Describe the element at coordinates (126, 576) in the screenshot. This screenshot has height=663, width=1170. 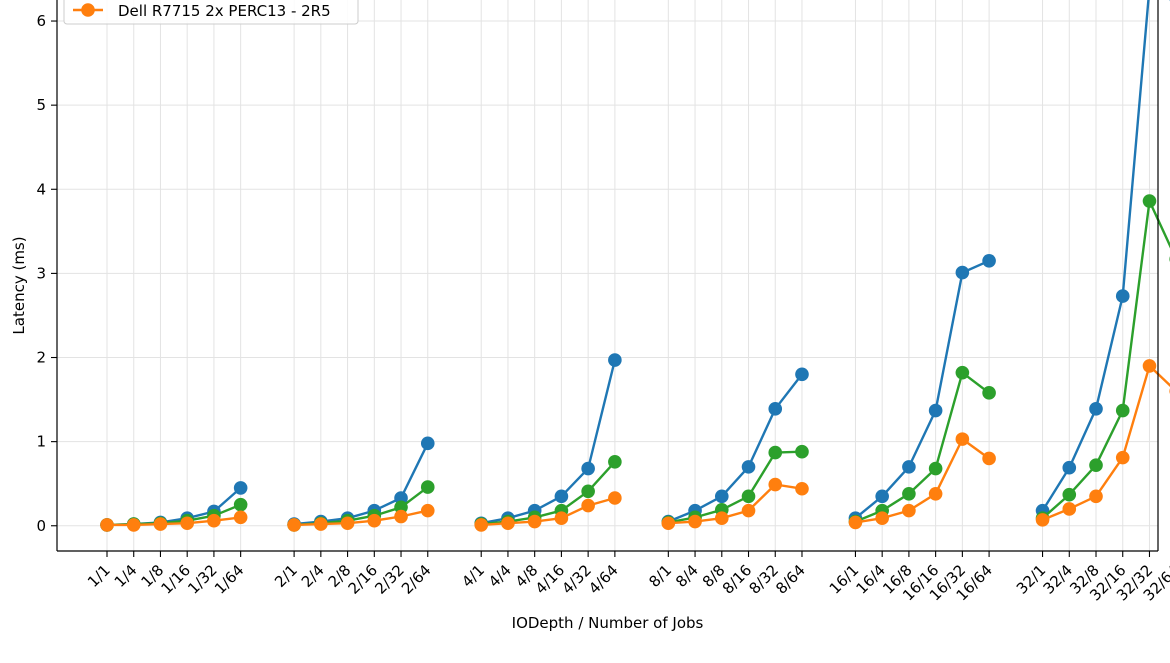
I see `x-tick-label: 1/4` at that location.